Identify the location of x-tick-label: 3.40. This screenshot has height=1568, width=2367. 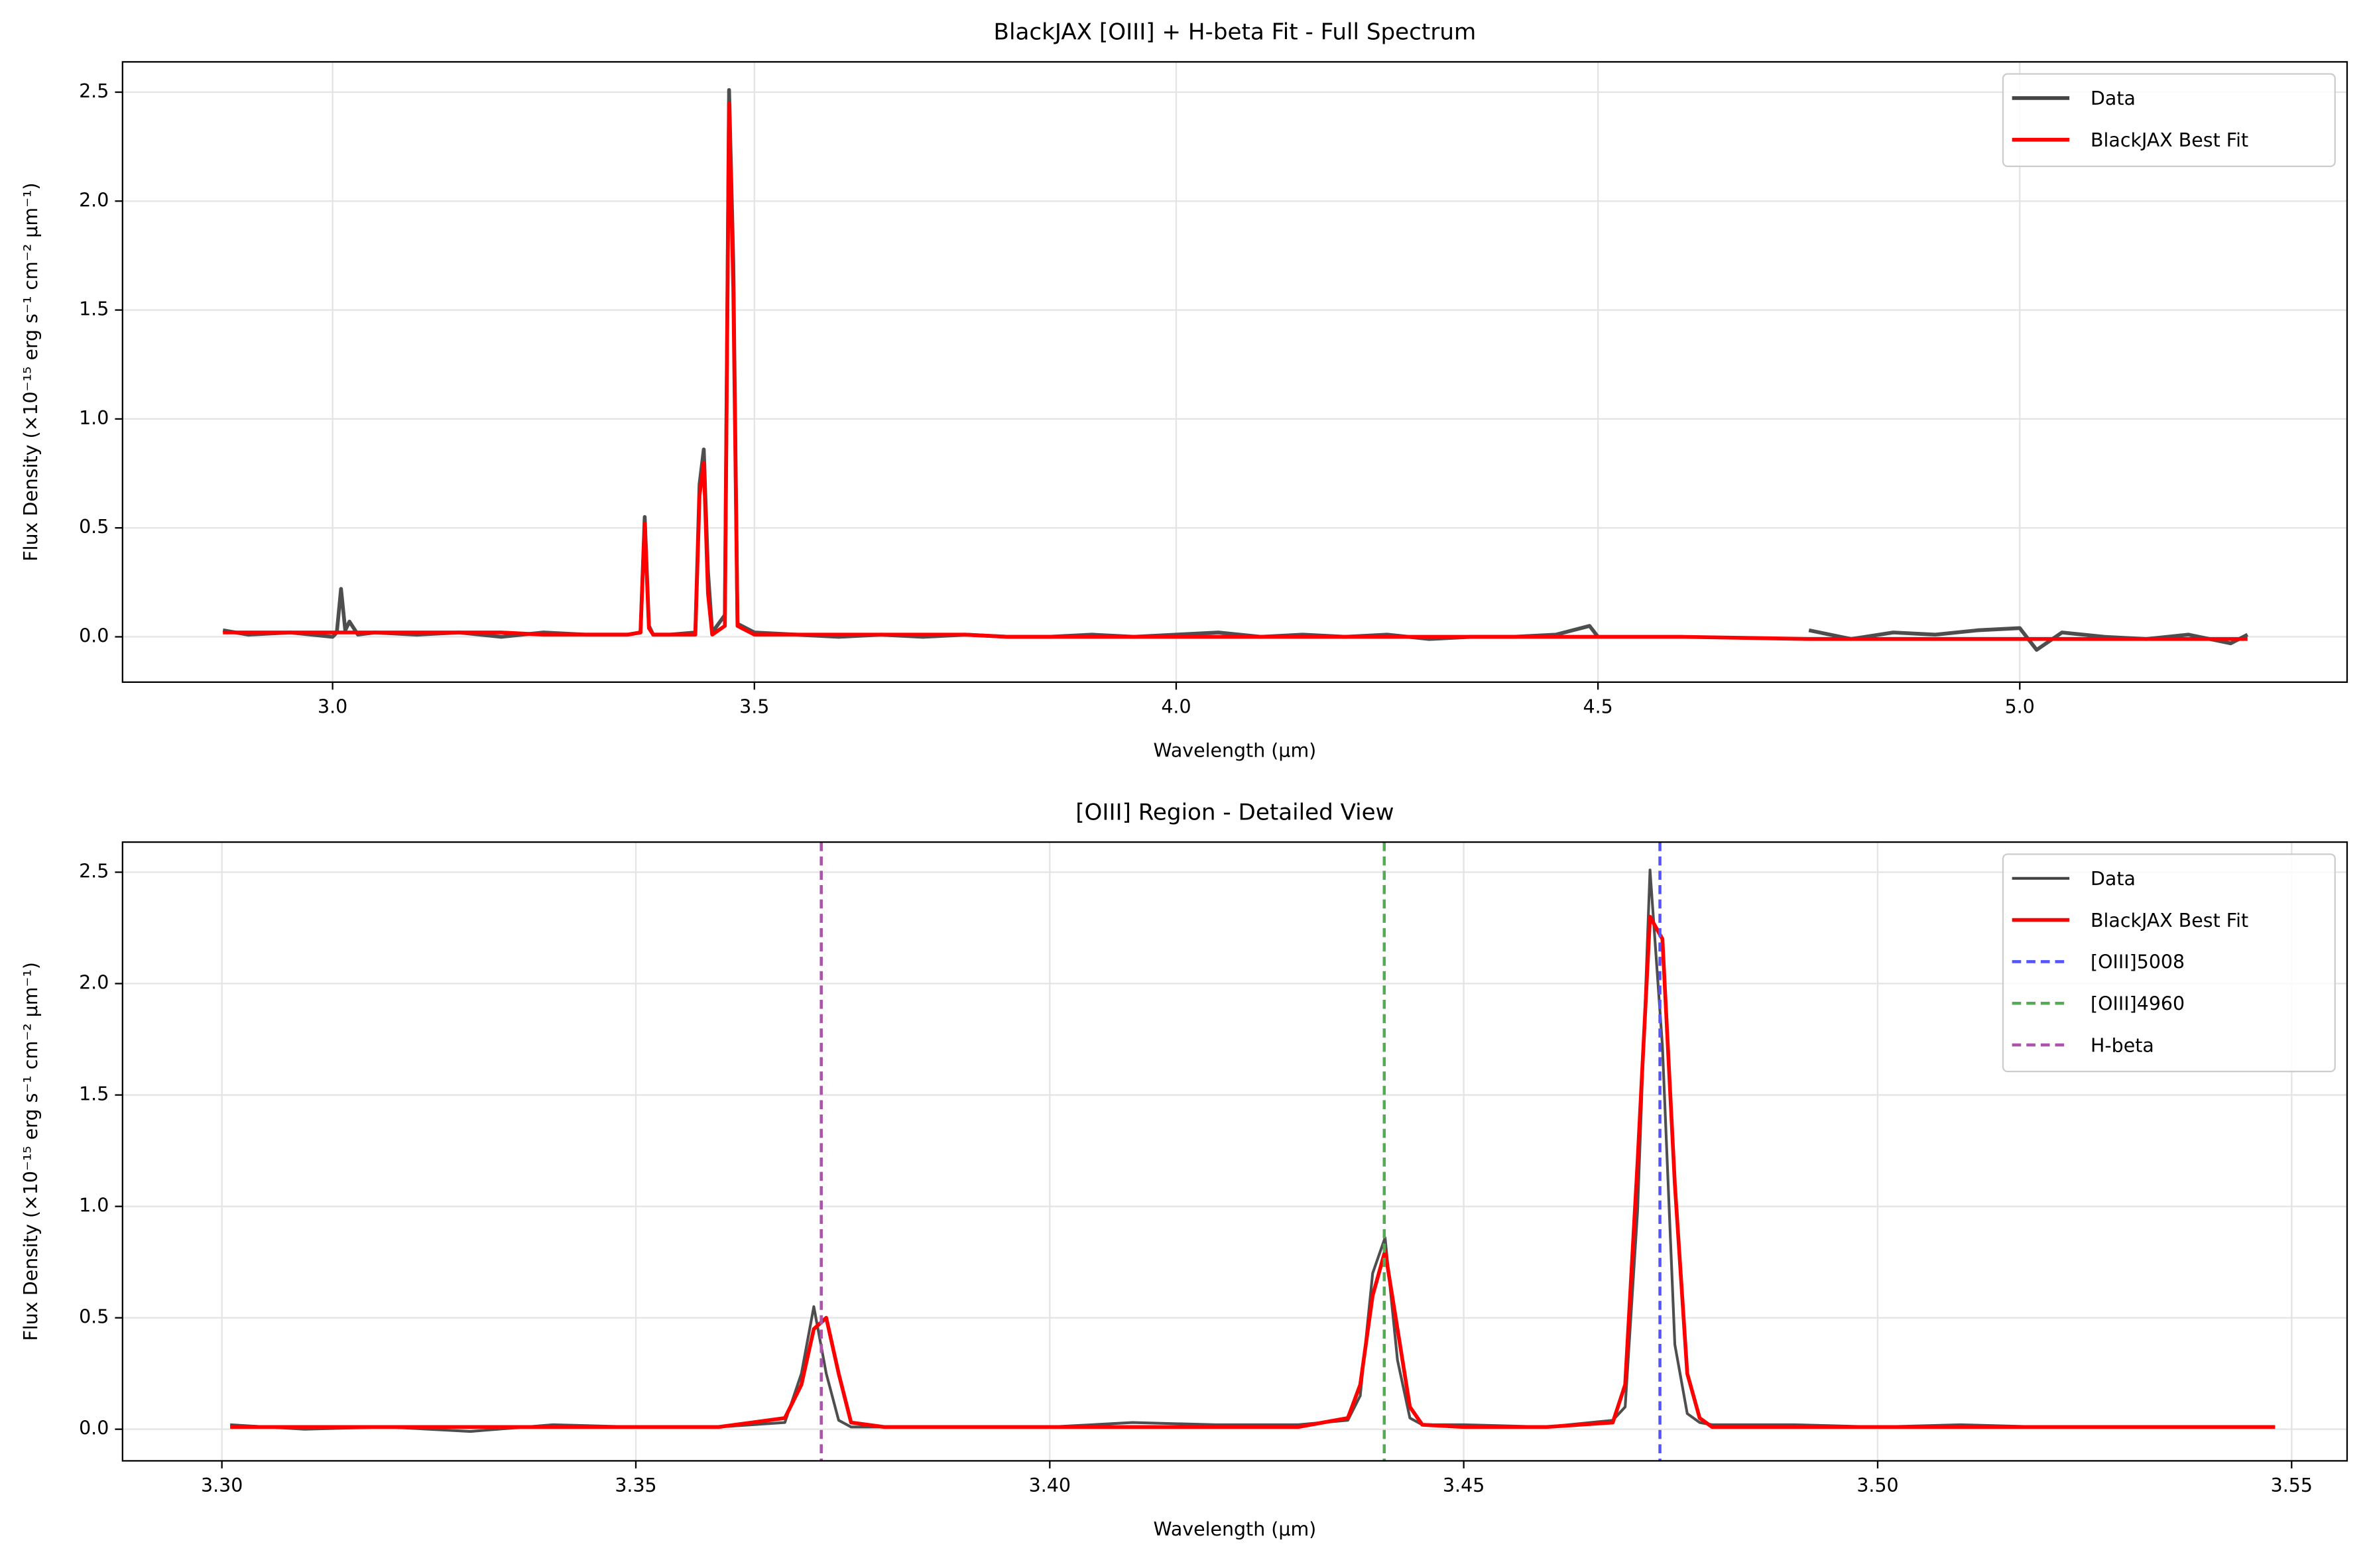
(1050, 1485).